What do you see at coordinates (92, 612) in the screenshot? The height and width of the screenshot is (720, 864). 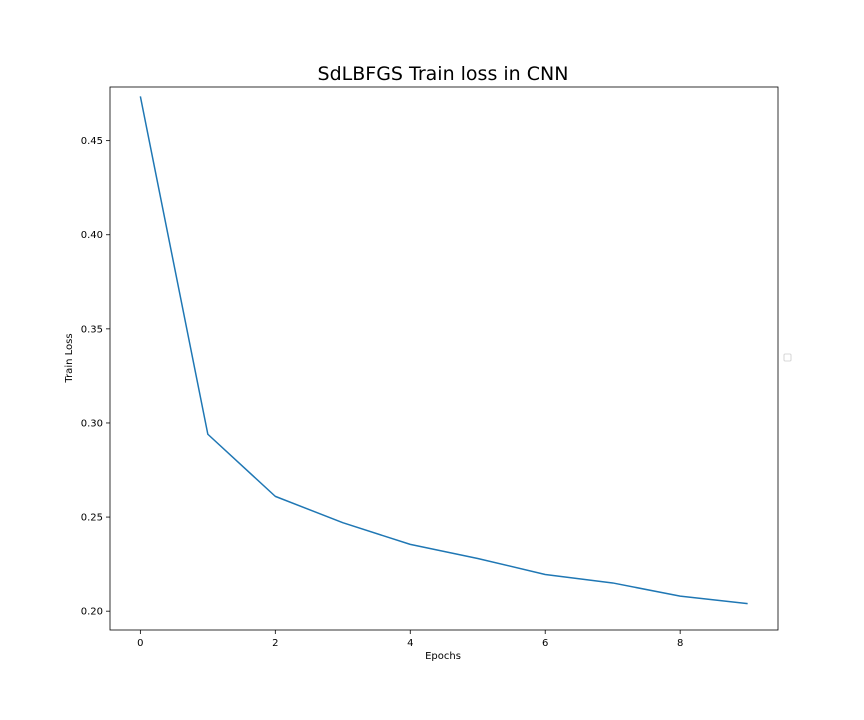 I see `y-tick-label: 0.20` at bounding box center [92, 612].